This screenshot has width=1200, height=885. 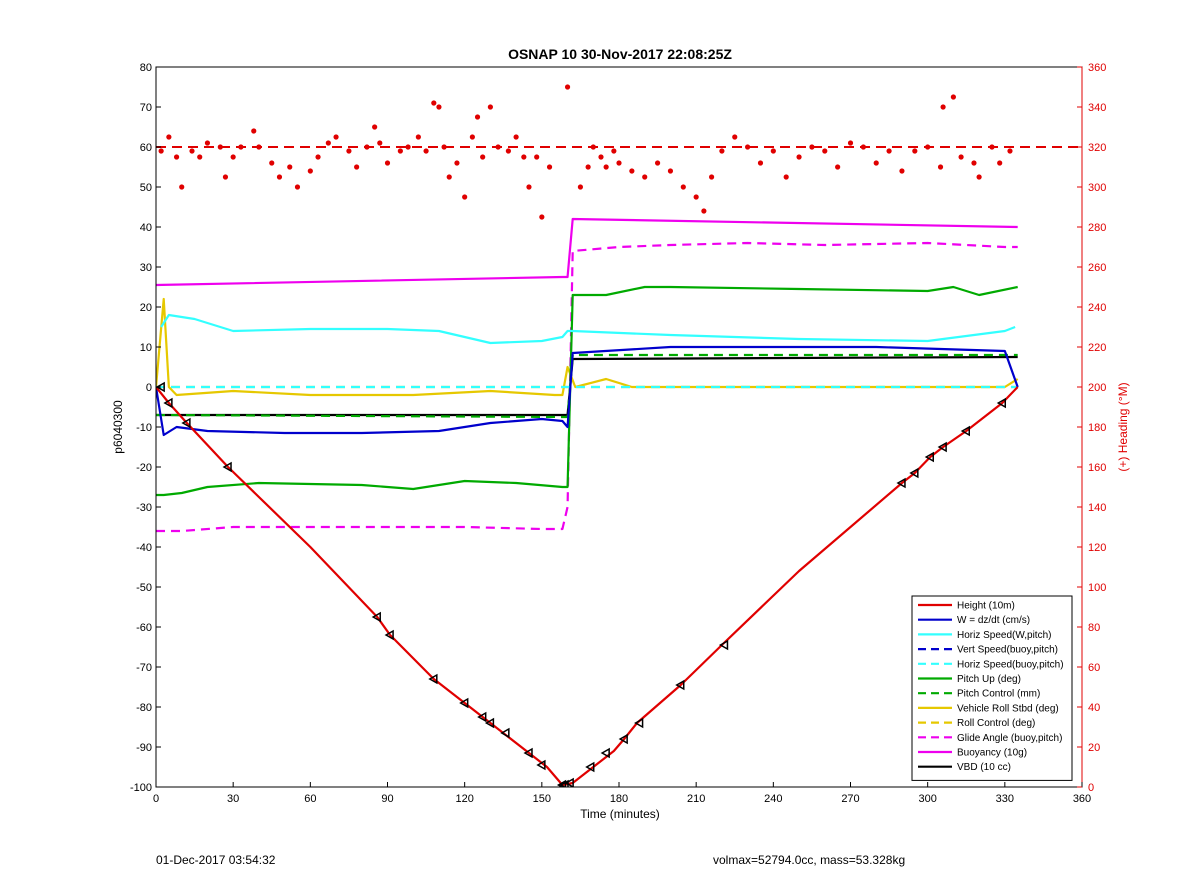 I want to click on y-tick-label: -20, so click(x=144, y=468).